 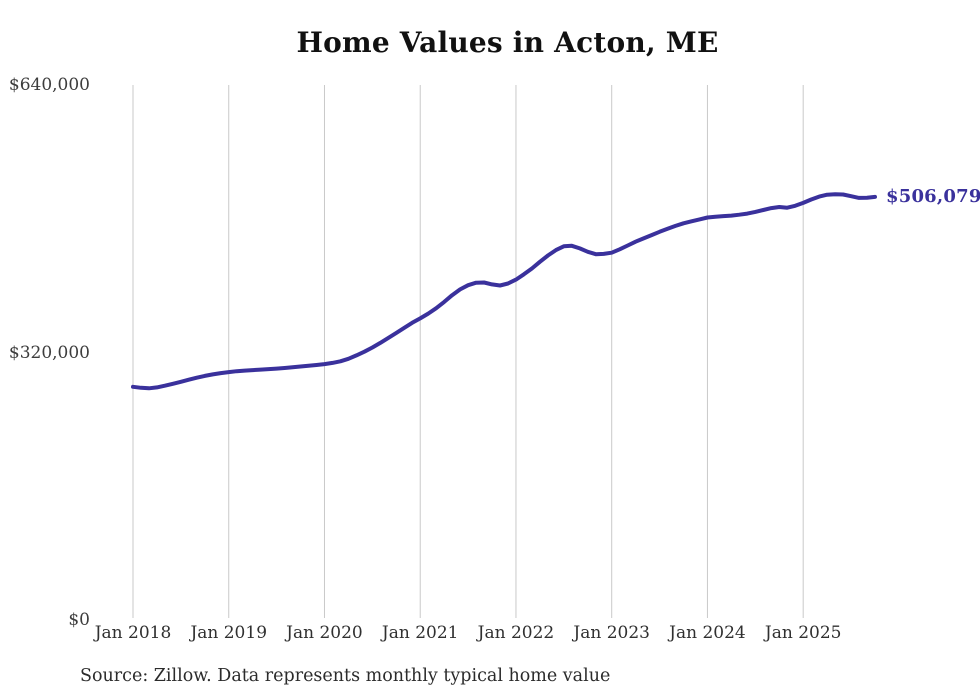 What do you see at coordinates (49, 85) in the screenshot?
I see `y-tick-label: $640,000` at bounding box center [49, 85].